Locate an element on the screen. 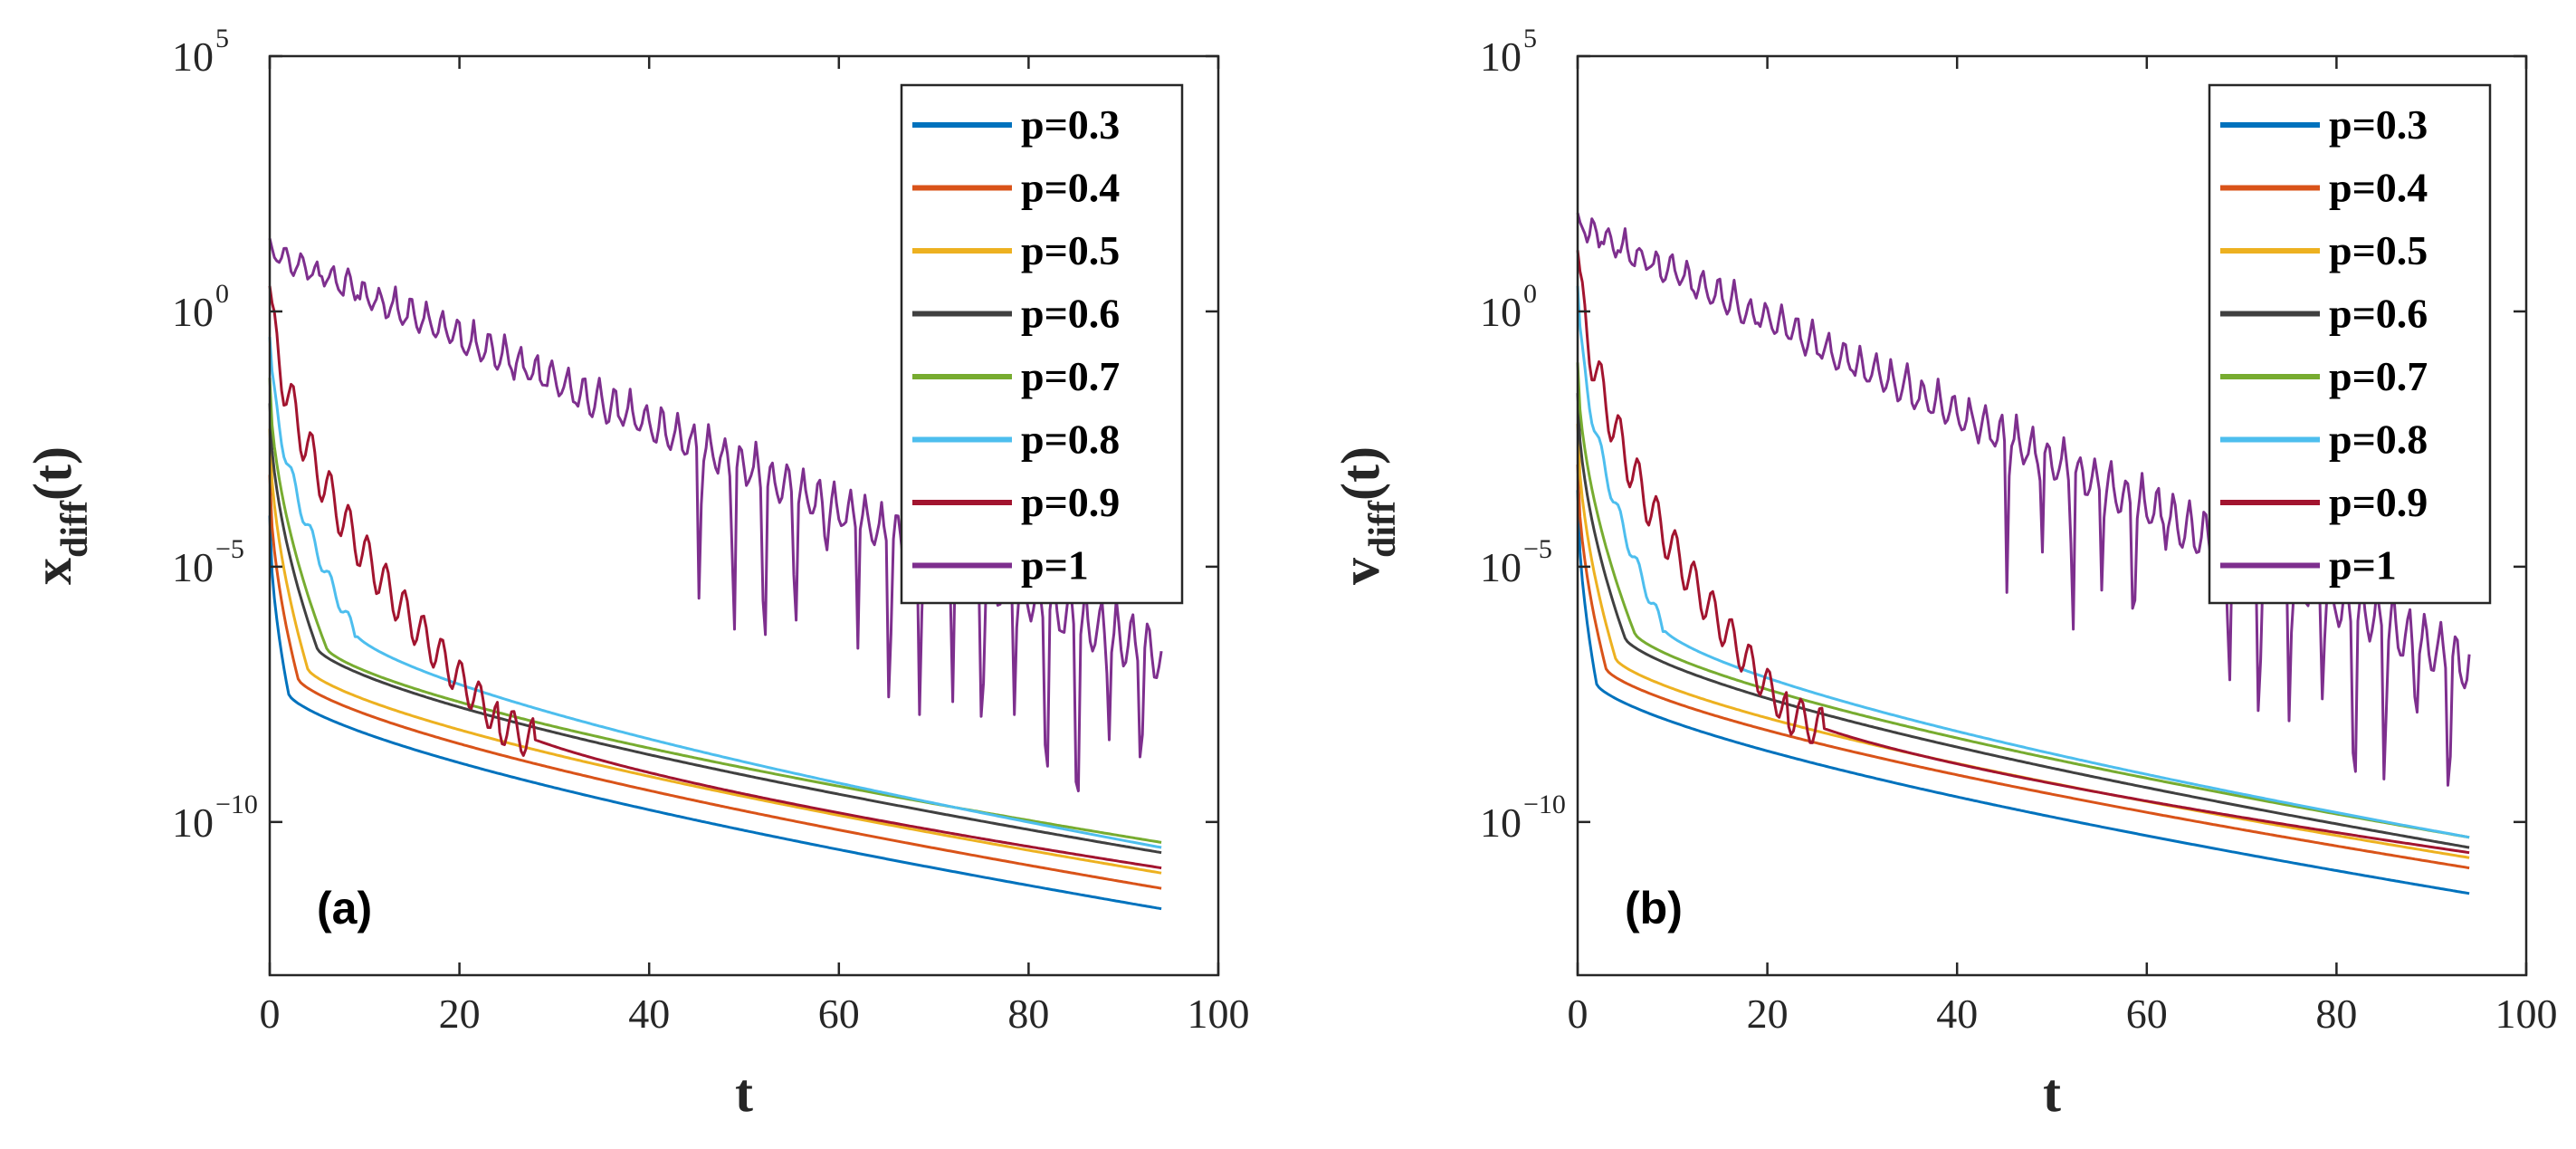  y-axis-label: vdiff(t) is located at coordinates (1367, 515).